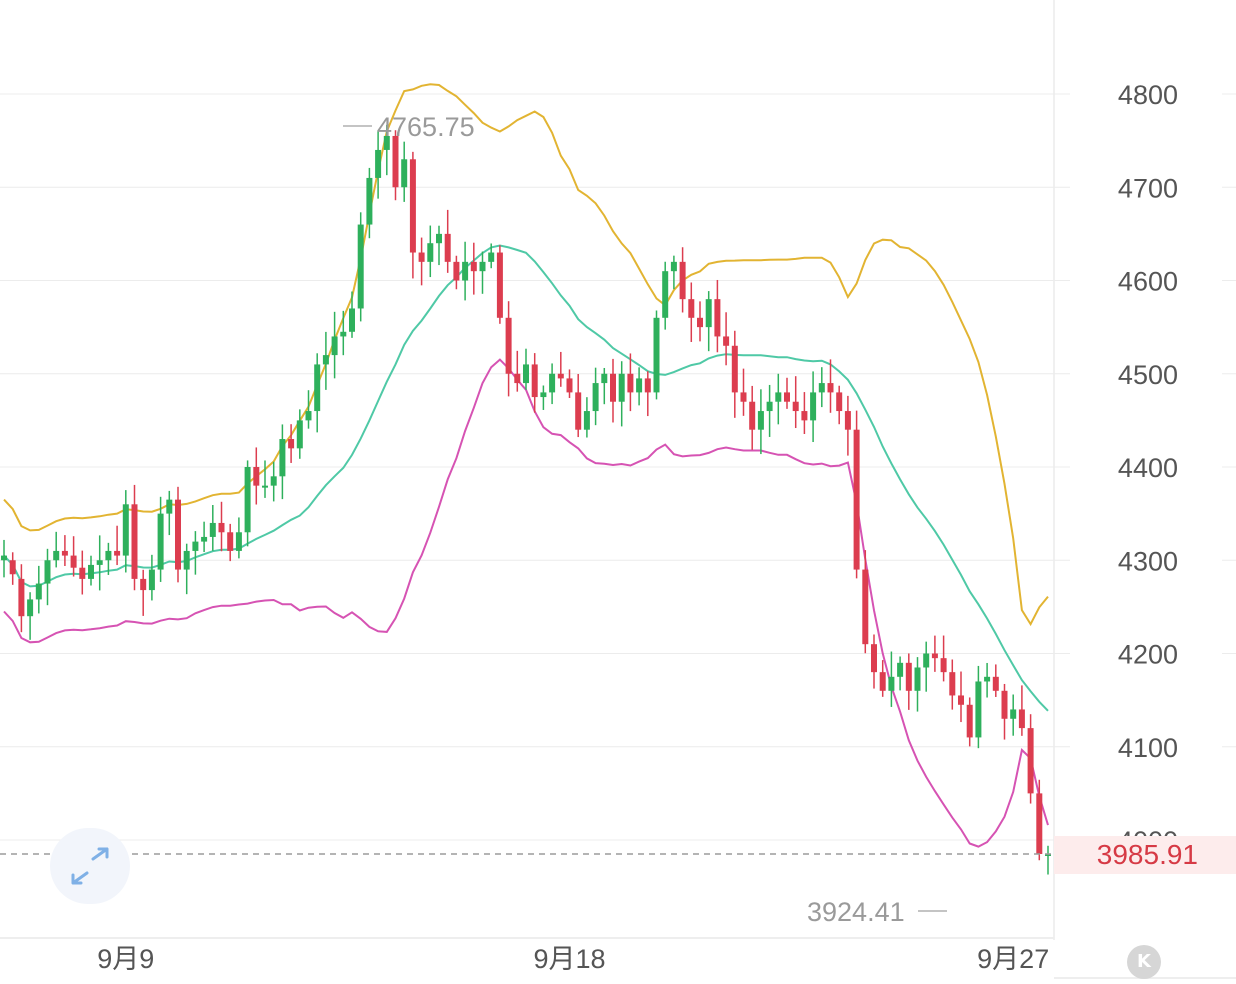  Describe the element at coordinates (426, 127) in the screenshot. I see `high-marker-label: 4765.75` at that location.